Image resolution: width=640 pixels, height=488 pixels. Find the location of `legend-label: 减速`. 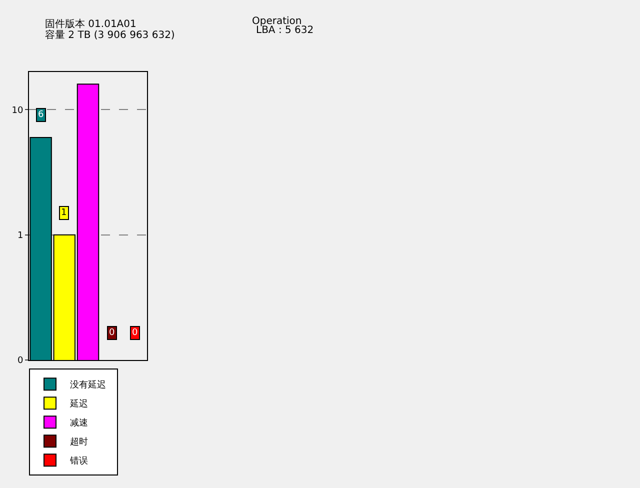

legend-label: 减速 is located at coordinates (79, 423).